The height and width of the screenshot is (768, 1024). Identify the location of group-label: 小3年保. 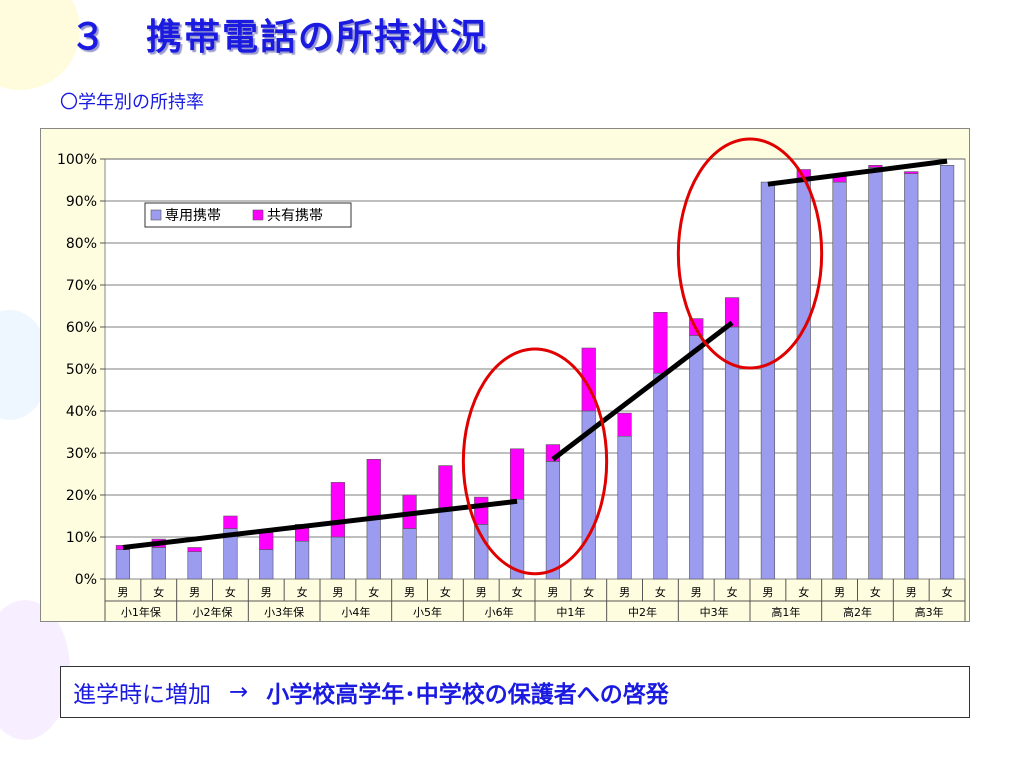
(284, 612).